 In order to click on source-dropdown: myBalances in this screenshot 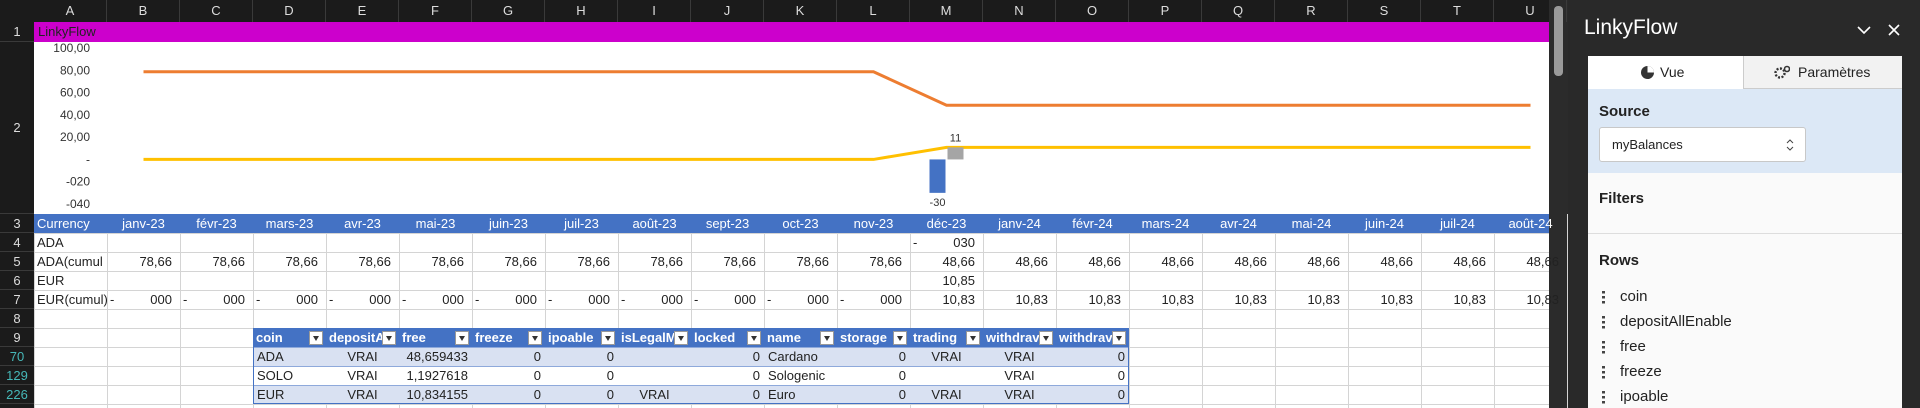, I will do `click(1702, 144)`.